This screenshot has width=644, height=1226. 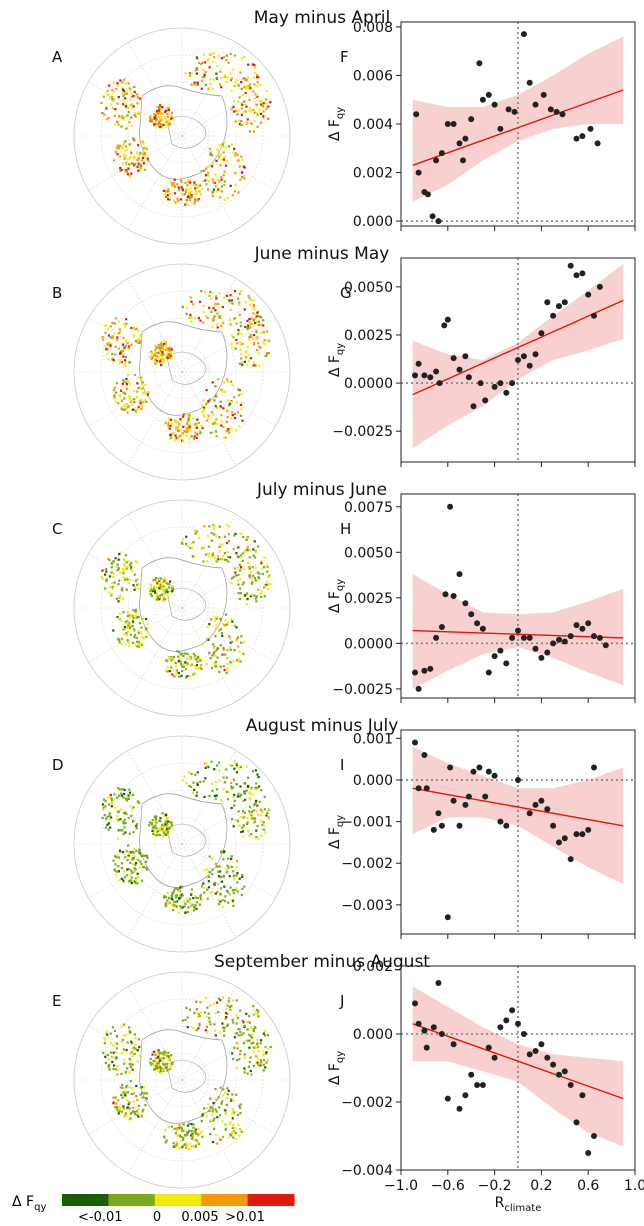 I want to click on y-axis-label: Δ Fqy, so click(x=336, y=1068).